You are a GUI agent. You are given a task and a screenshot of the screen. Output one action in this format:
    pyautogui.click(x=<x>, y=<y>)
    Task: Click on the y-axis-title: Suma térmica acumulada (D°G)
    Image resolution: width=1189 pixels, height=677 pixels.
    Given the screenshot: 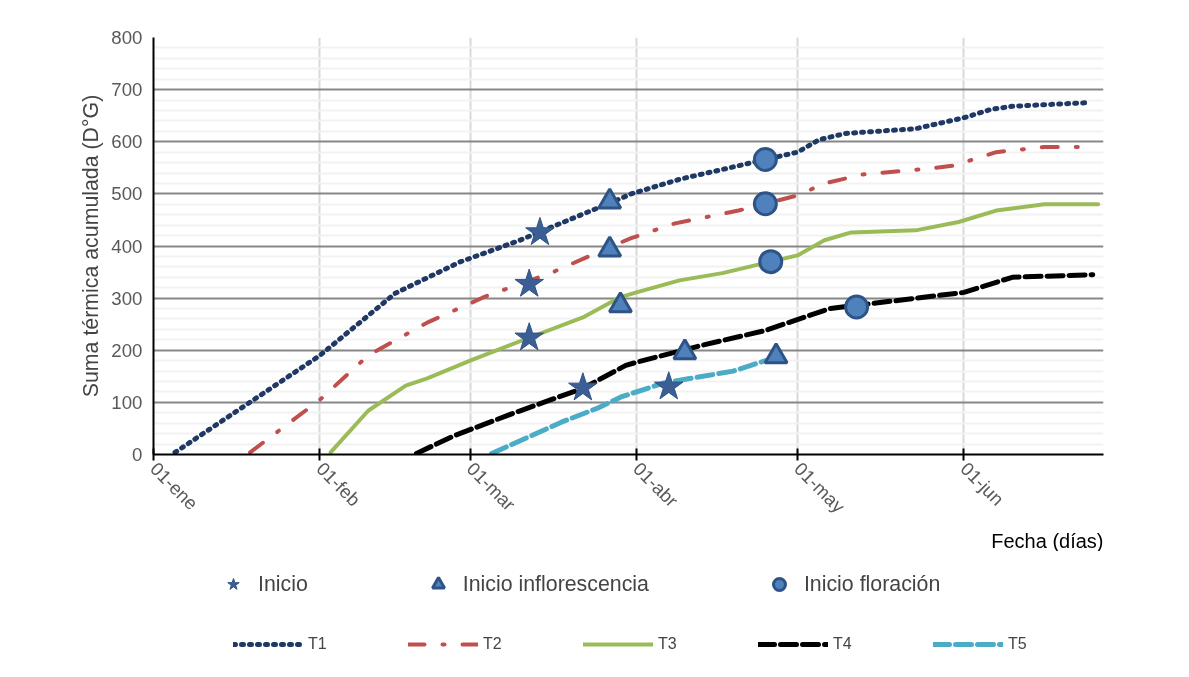 What is the action you would take?
    pyautogui.click(x=91, y=246)
    